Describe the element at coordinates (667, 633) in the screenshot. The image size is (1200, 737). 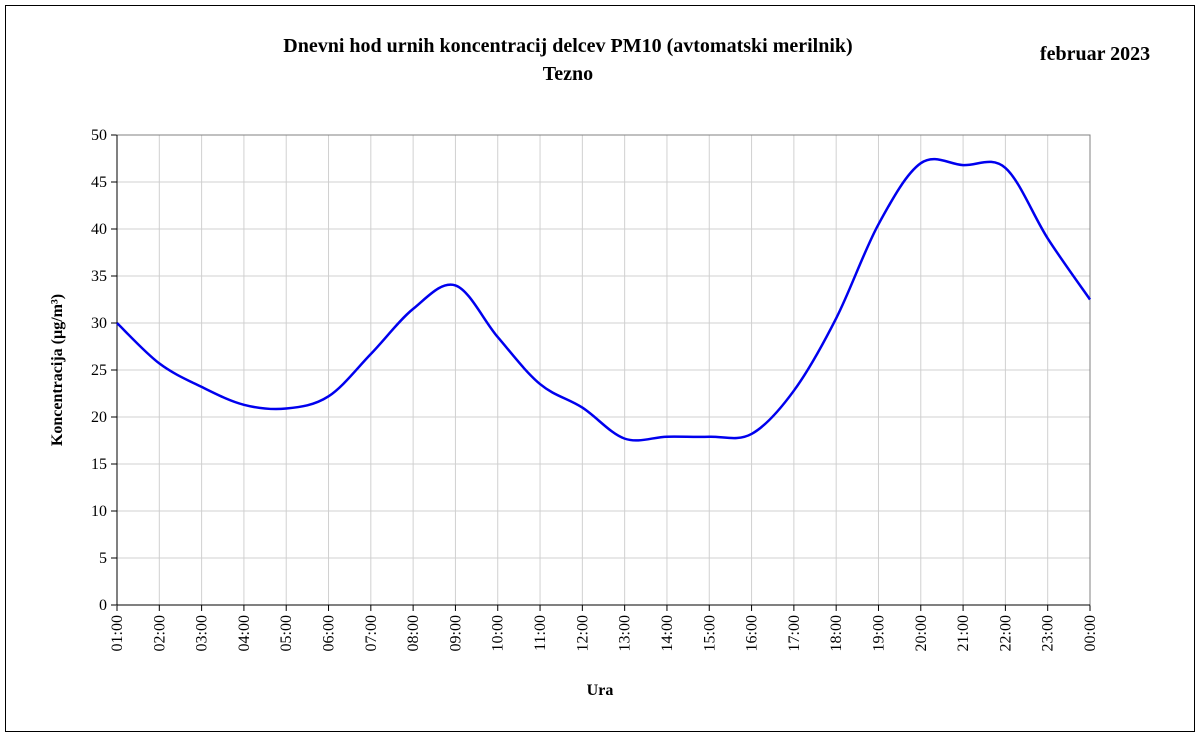
I see `x-tick-label: 14:00` at that location.